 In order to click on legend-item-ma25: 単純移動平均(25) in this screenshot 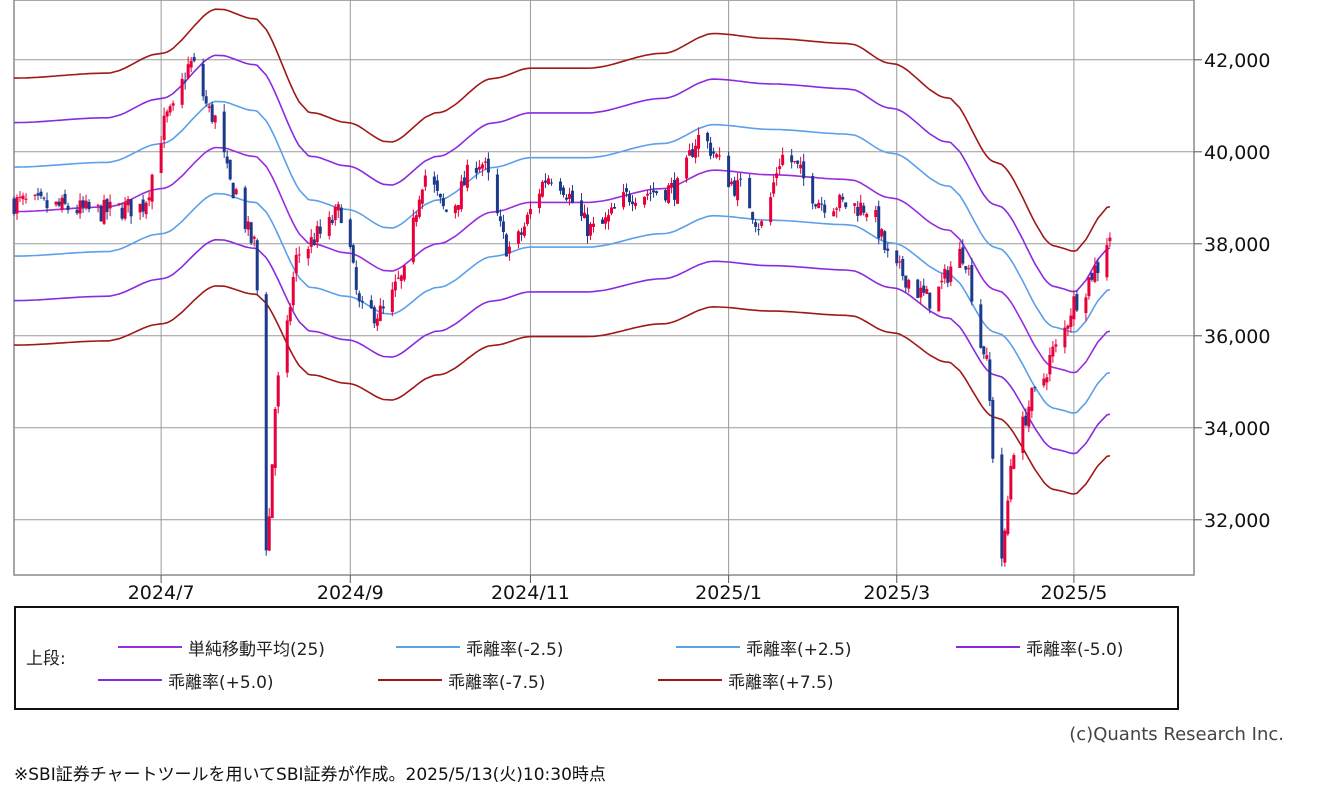, I will do `click(221, 647)`.